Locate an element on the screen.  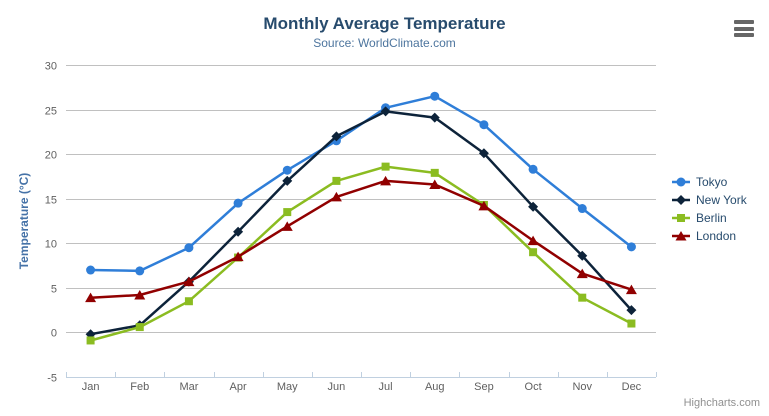
y-axis-tick-label: 30 is located at coordinates (51, 67).